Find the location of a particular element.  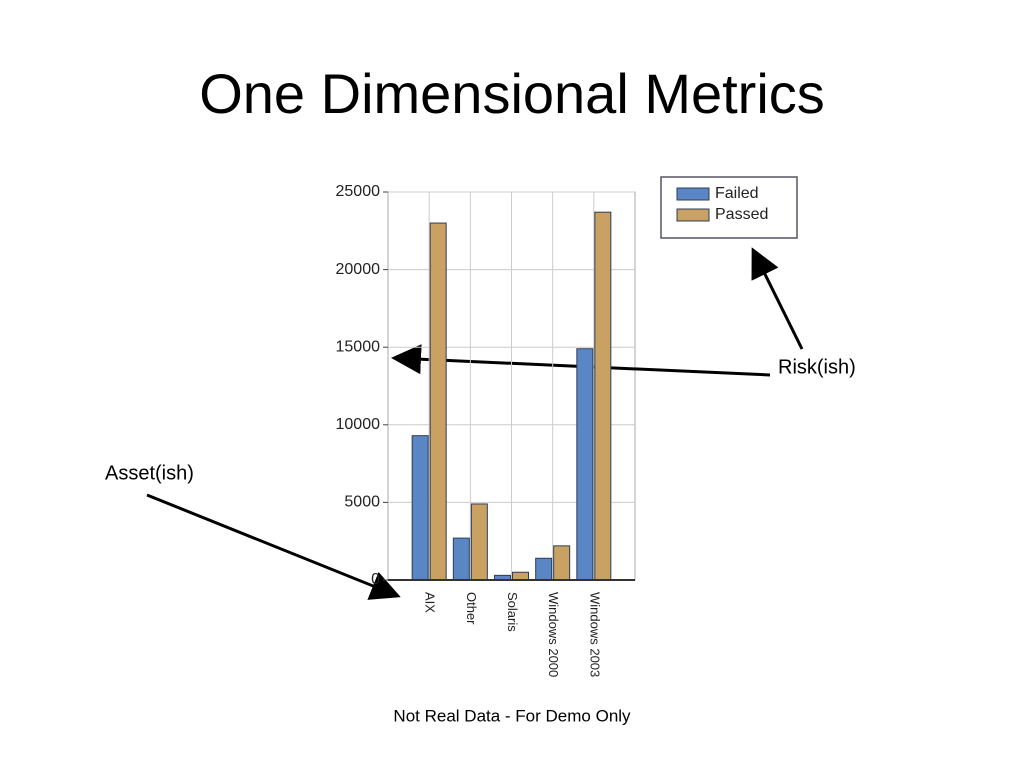

legend-box is located at coordinates (729, 207).